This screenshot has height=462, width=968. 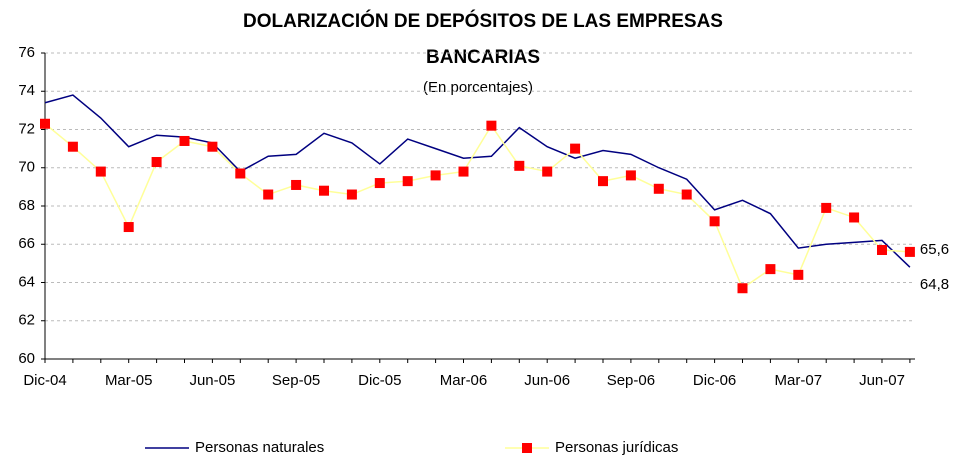 What do you see at coordinates (259, 447) in the screenshot?
I see `legend-label: Personas naturales` at bounding box center [259, 447].